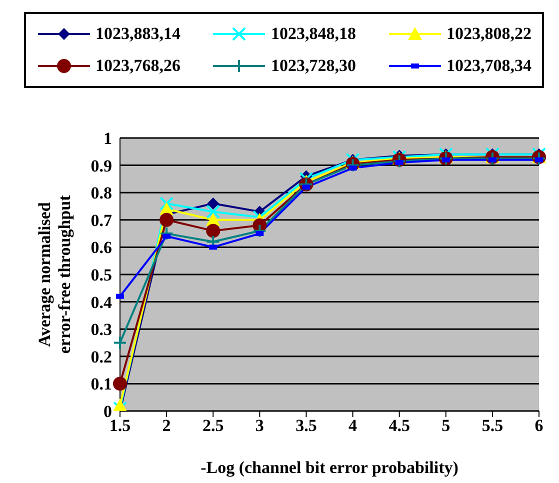 The height and width of the screenshot is (483, 559). Describe the element at coordinates (213, 426) in the screenshot. I see `x-tick-label: 2.5` at that location.